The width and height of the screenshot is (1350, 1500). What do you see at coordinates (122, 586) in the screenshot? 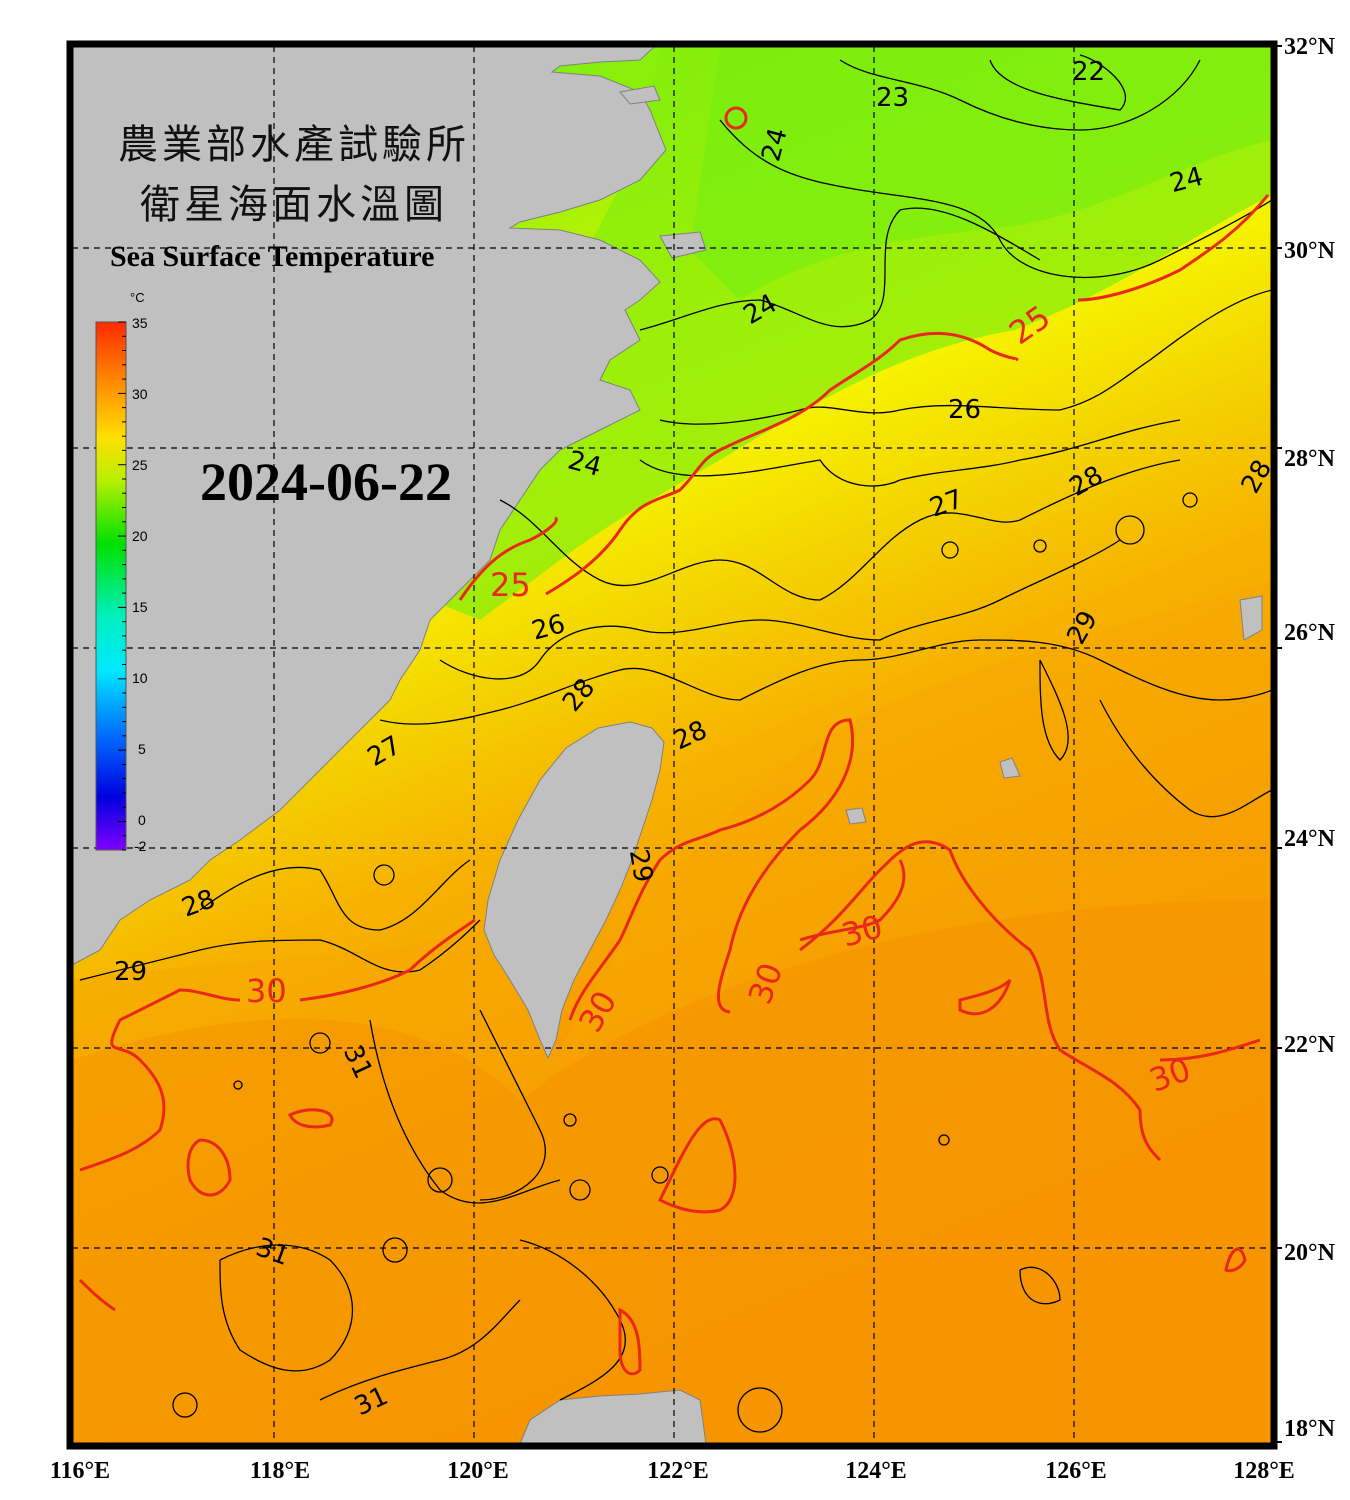
I see `colorbar-minor-ticks` at bounding box center [122, 586].